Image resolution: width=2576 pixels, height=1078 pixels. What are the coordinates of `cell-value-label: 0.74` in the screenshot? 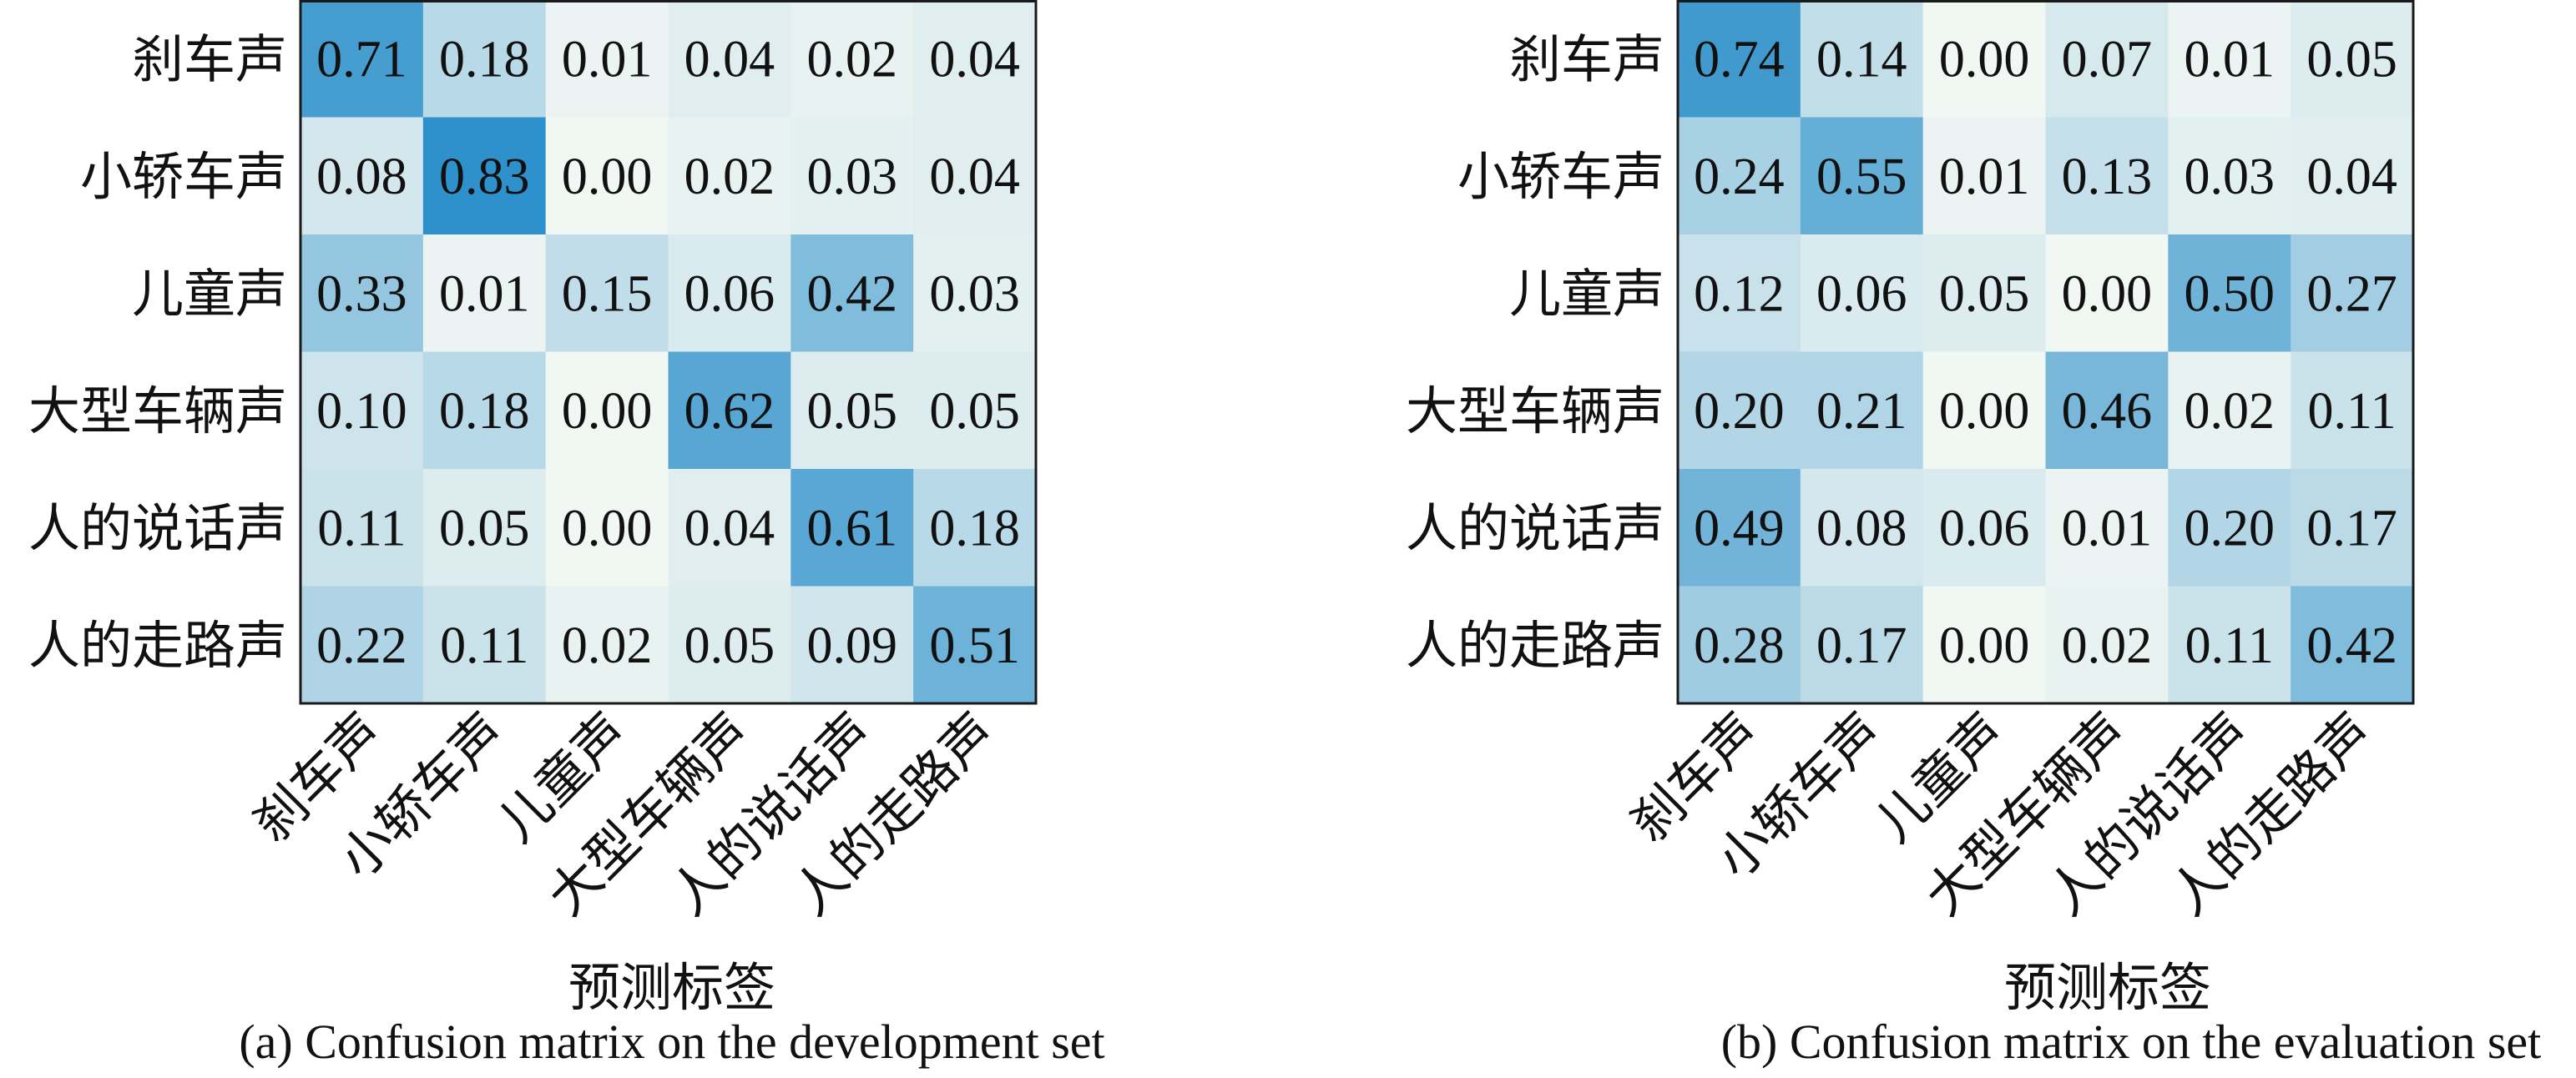 It's located at (1739, 59).